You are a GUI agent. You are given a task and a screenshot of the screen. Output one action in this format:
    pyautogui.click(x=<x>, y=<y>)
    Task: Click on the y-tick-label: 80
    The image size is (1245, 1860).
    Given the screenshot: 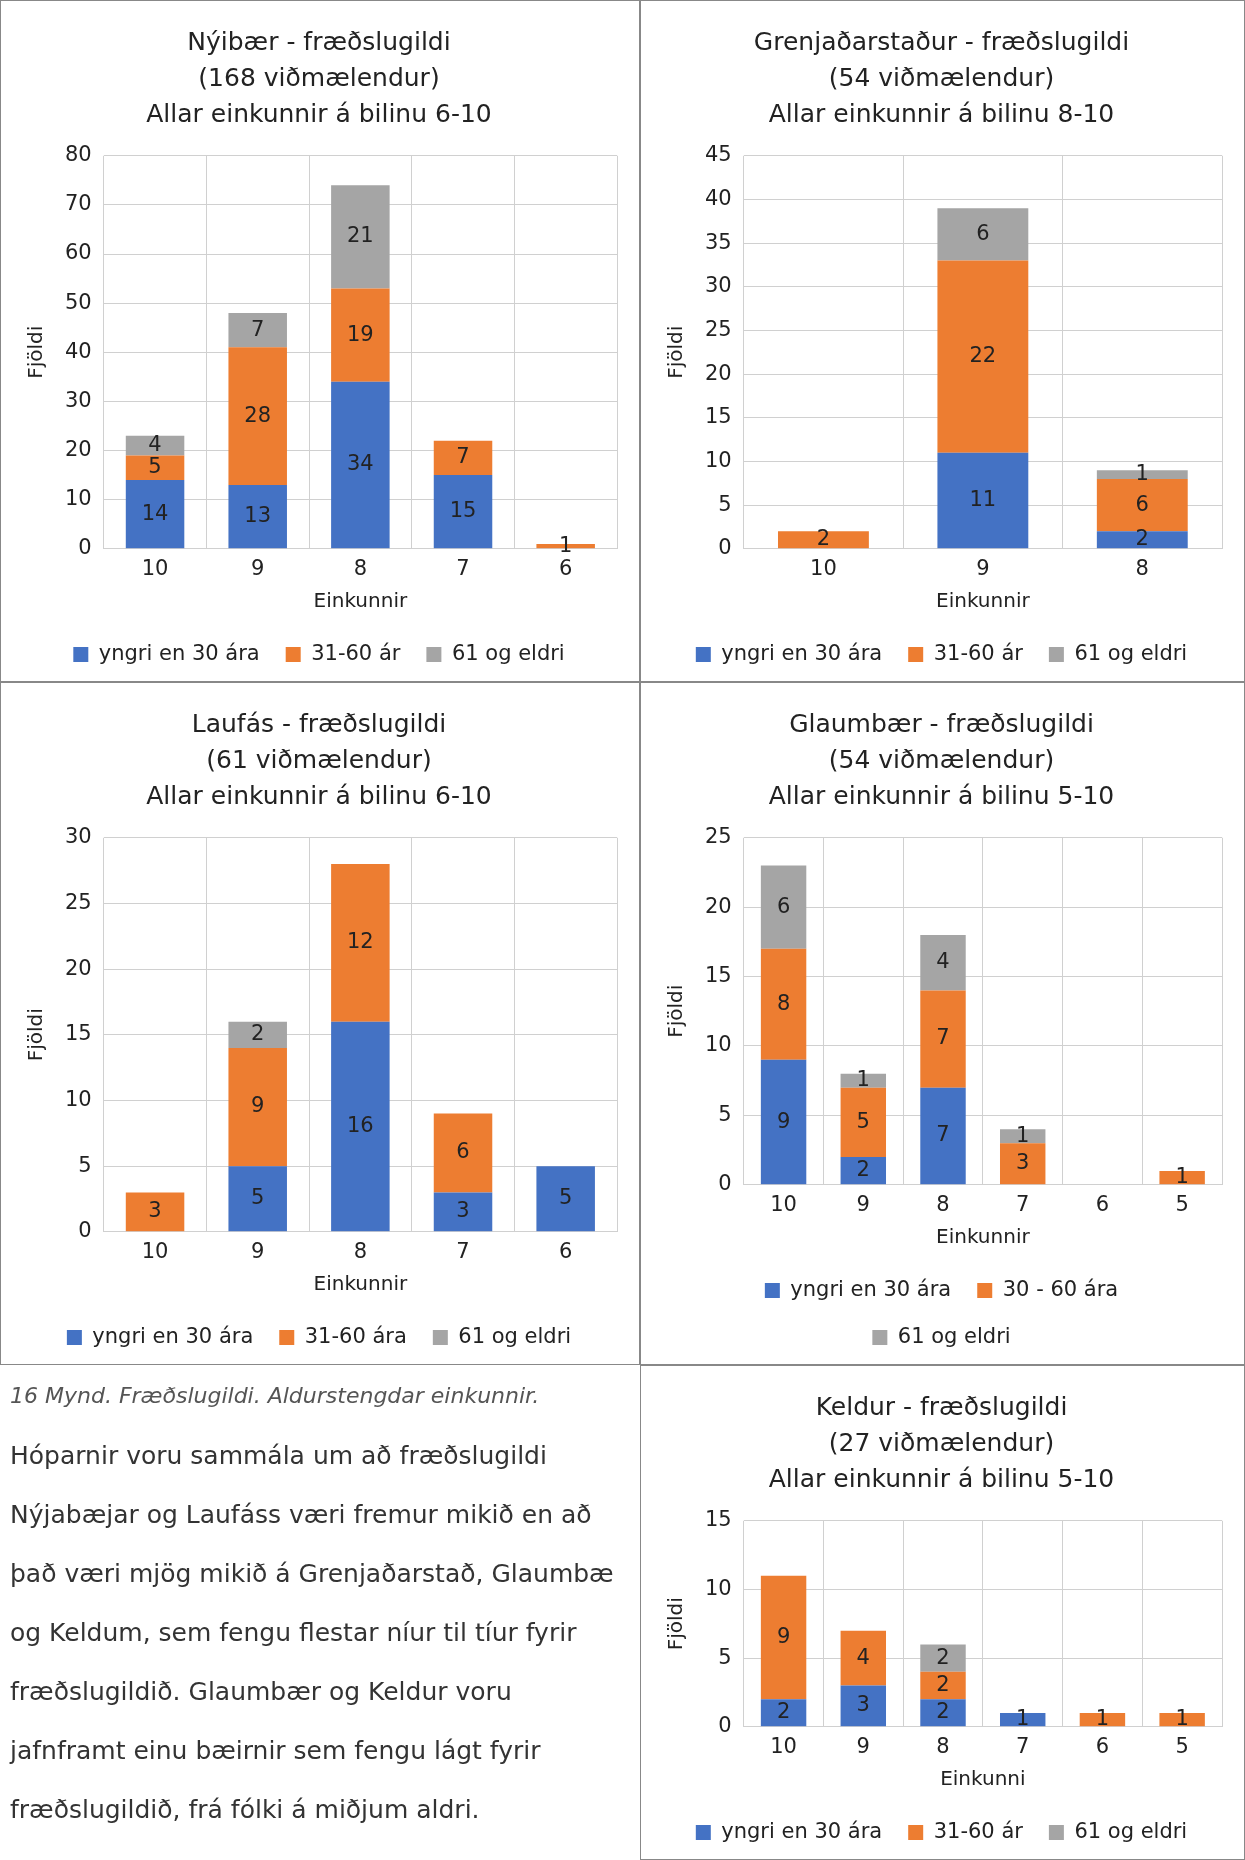 What is the action you would take?
    pyautogui.click(x=78, y=154)
    